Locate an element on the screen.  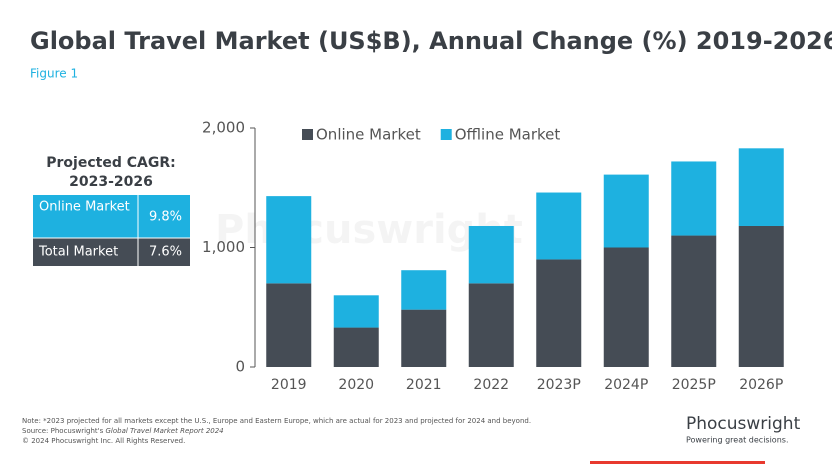
x-tick-label: 2026P is located at coordinates (761, 385).